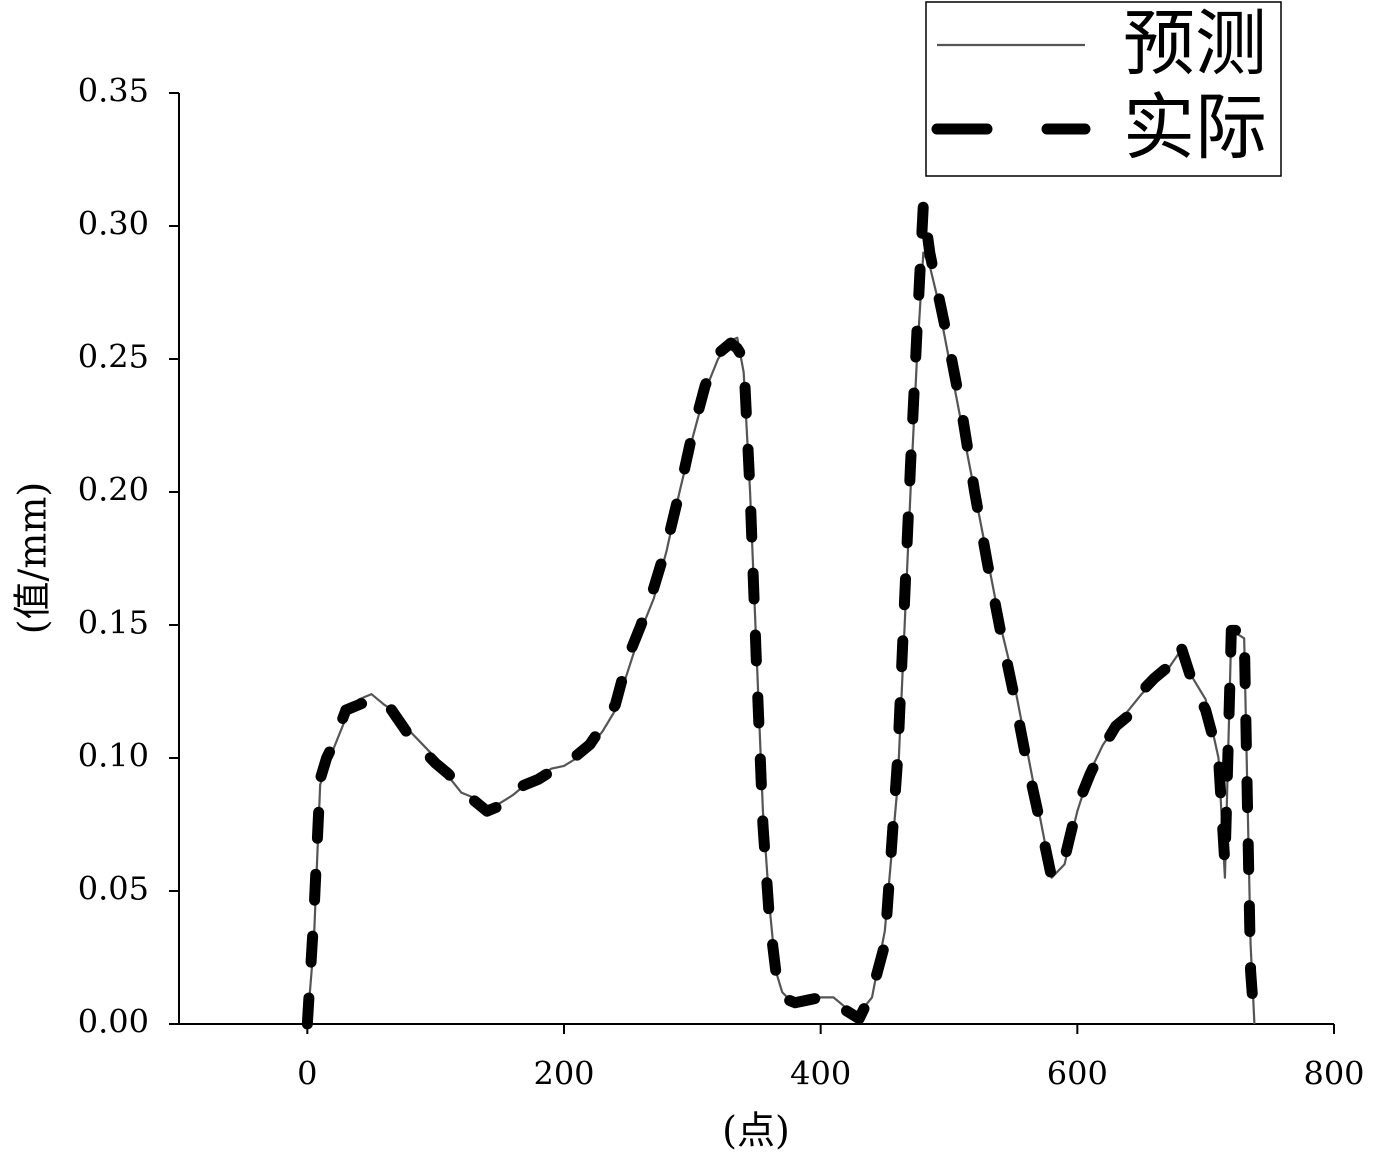 The image size is (1385, 1171). I want to click on x-tick-label: 200, so click(563, 1074).